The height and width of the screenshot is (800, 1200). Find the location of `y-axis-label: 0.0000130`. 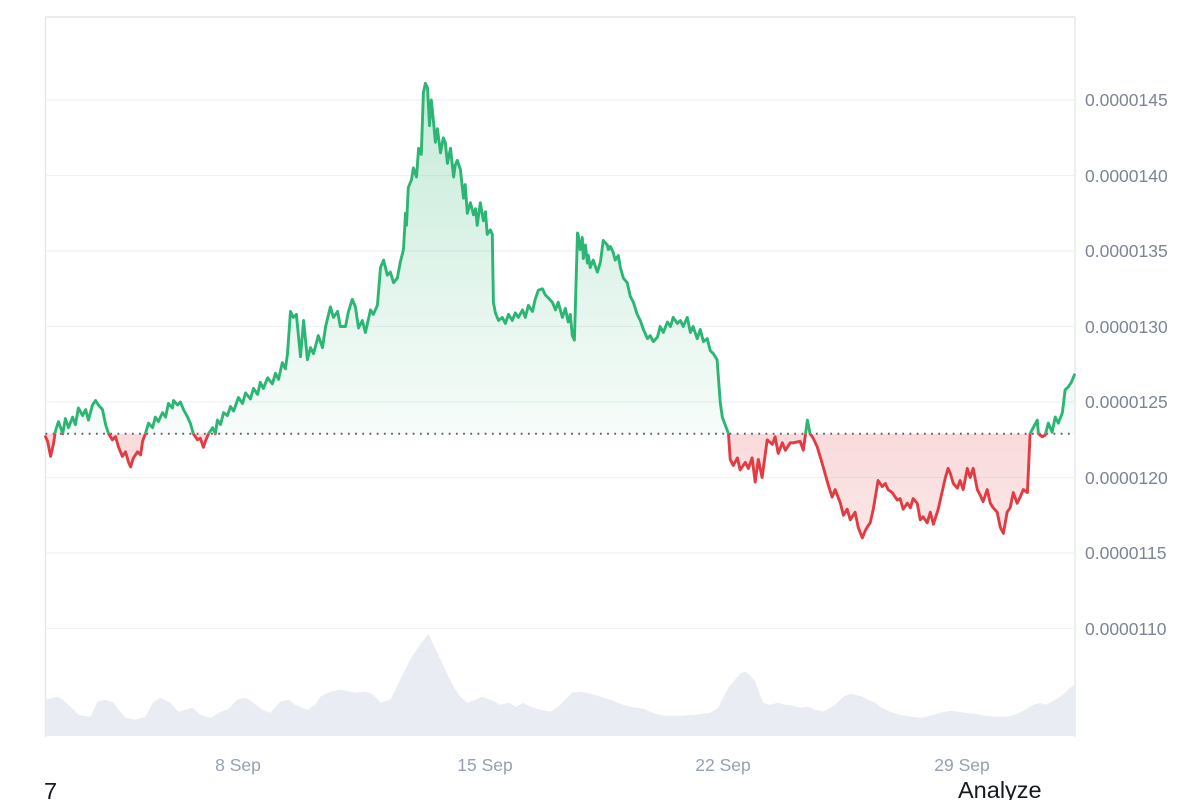

y-axis-label: 0.0000130 is located at coordinates (1126, 327).